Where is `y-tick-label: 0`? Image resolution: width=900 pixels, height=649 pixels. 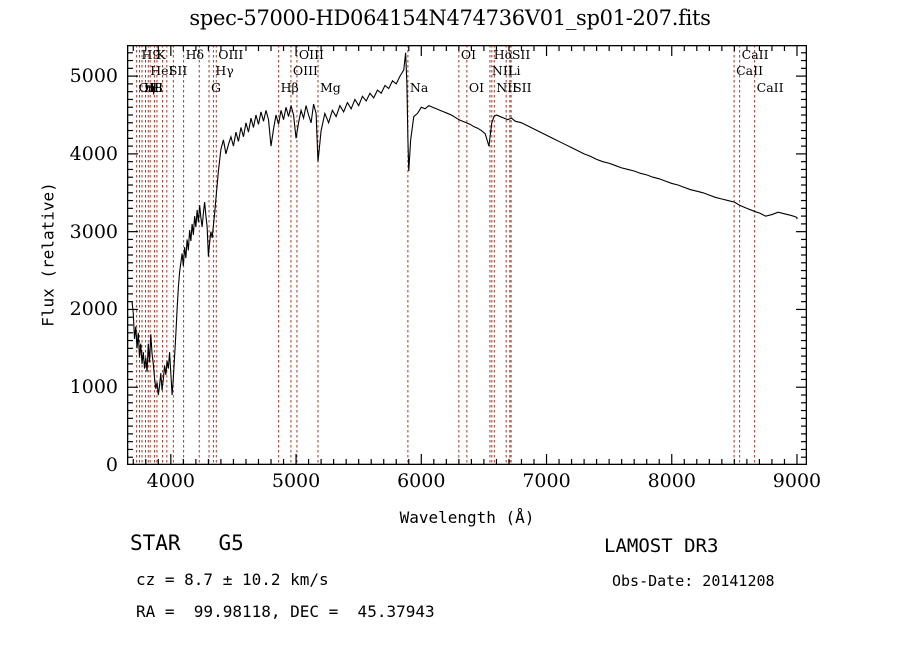 y-tick-label: 0 is located at coordinates (111, 465).